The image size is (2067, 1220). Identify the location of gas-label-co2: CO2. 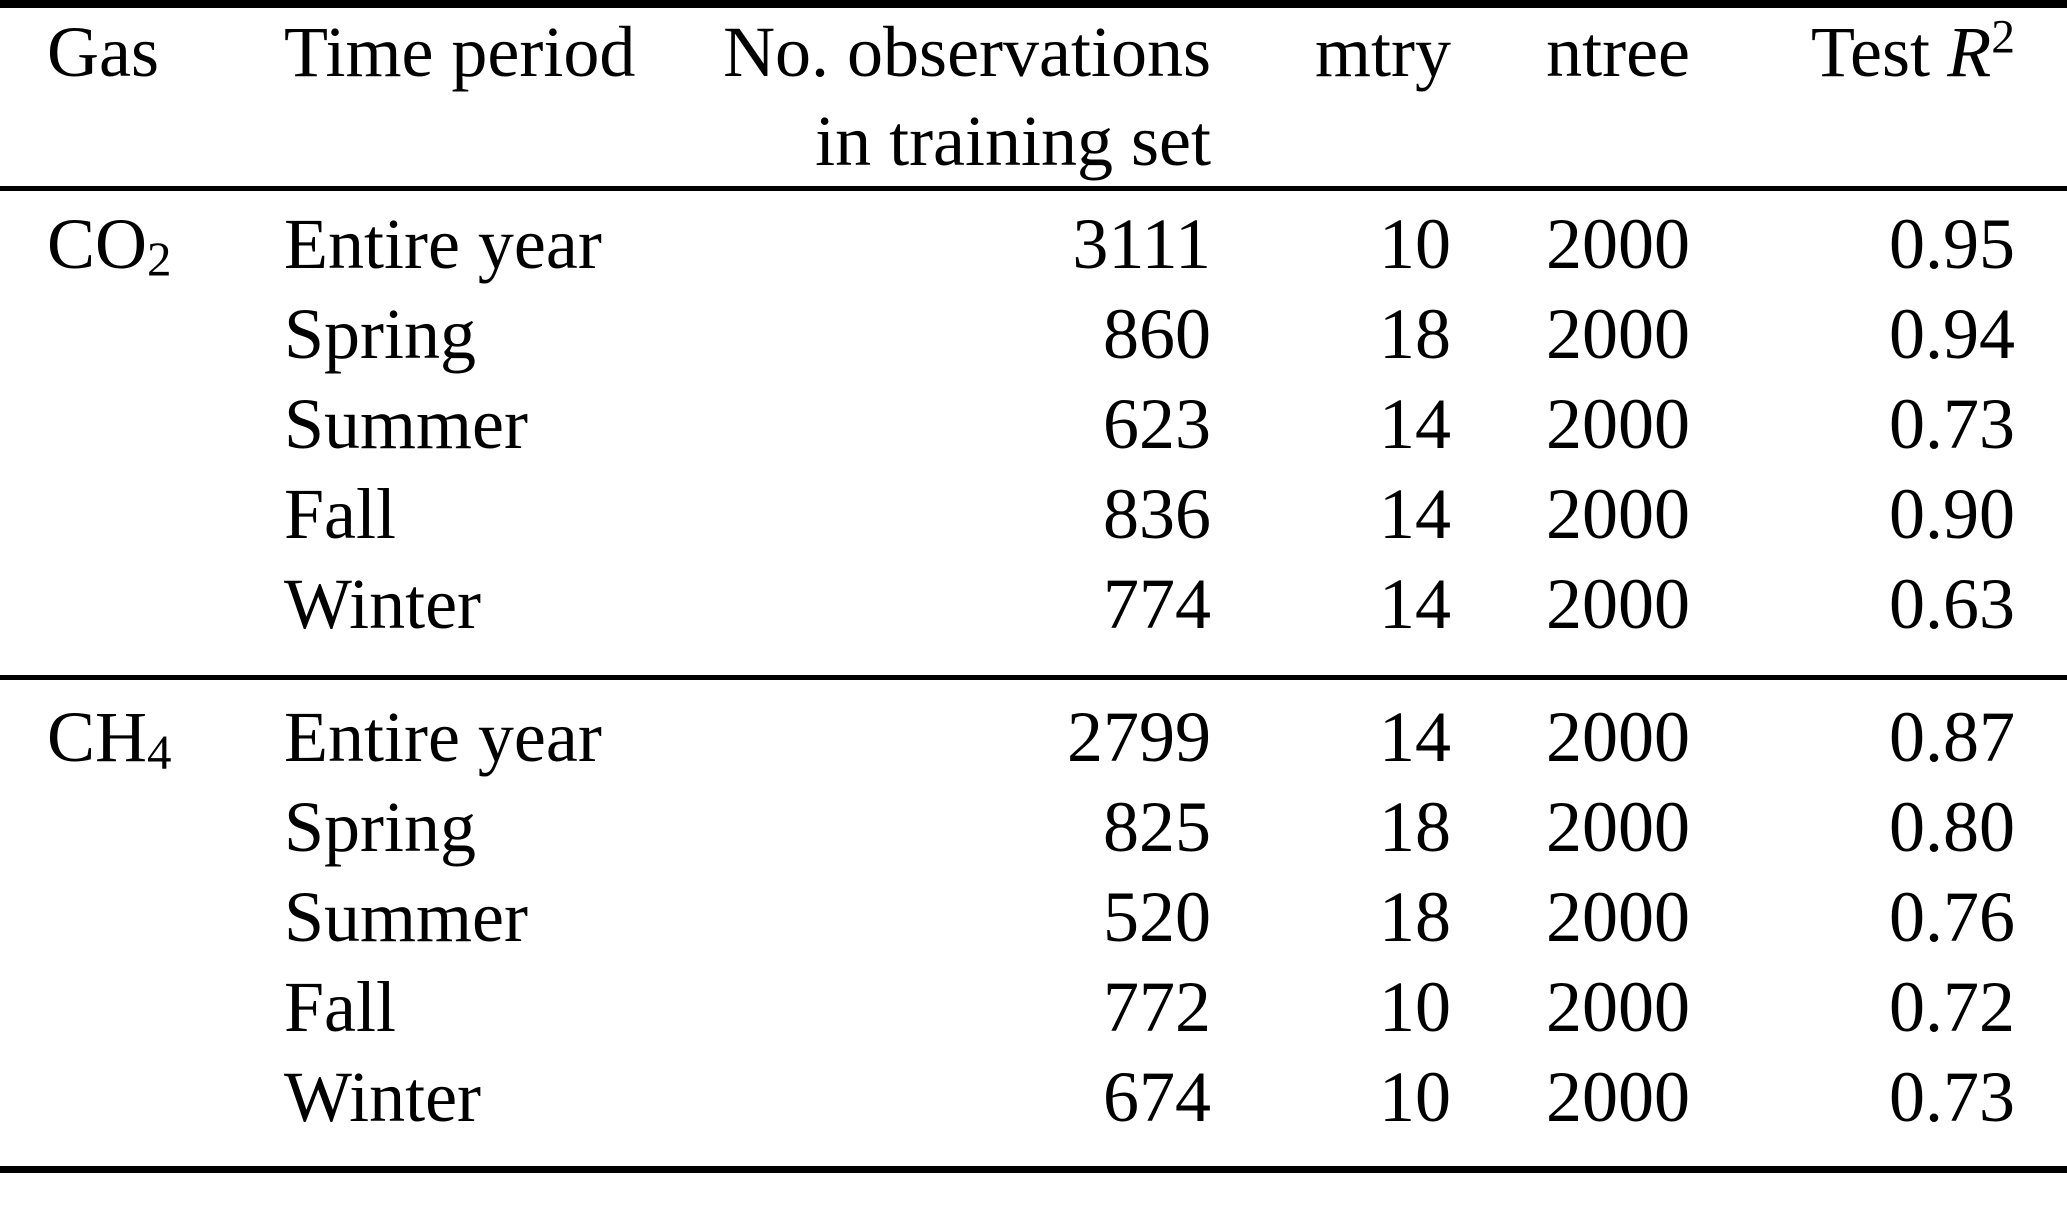
(142, 433).